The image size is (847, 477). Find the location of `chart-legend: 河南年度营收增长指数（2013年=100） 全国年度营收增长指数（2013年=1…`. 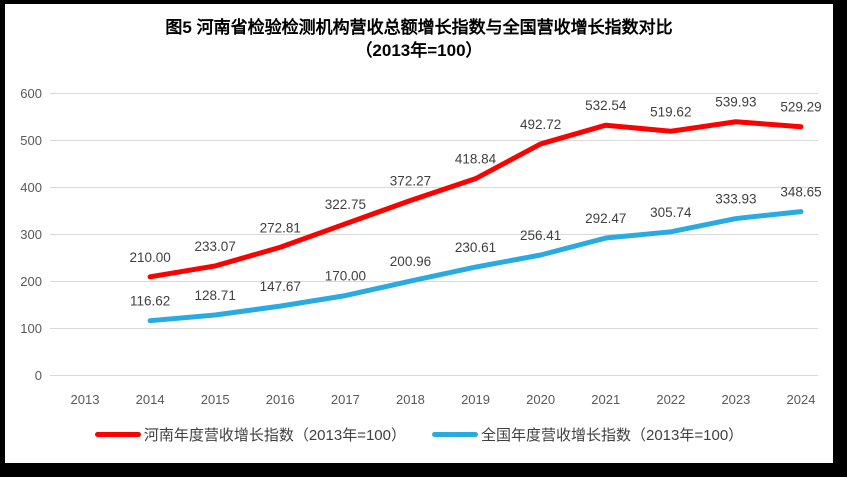

chart-legend: 河南年度营收增长指数（2013年=100） 全国年度营收增长指数（2013年=1… is located at coordinates (419, 434).